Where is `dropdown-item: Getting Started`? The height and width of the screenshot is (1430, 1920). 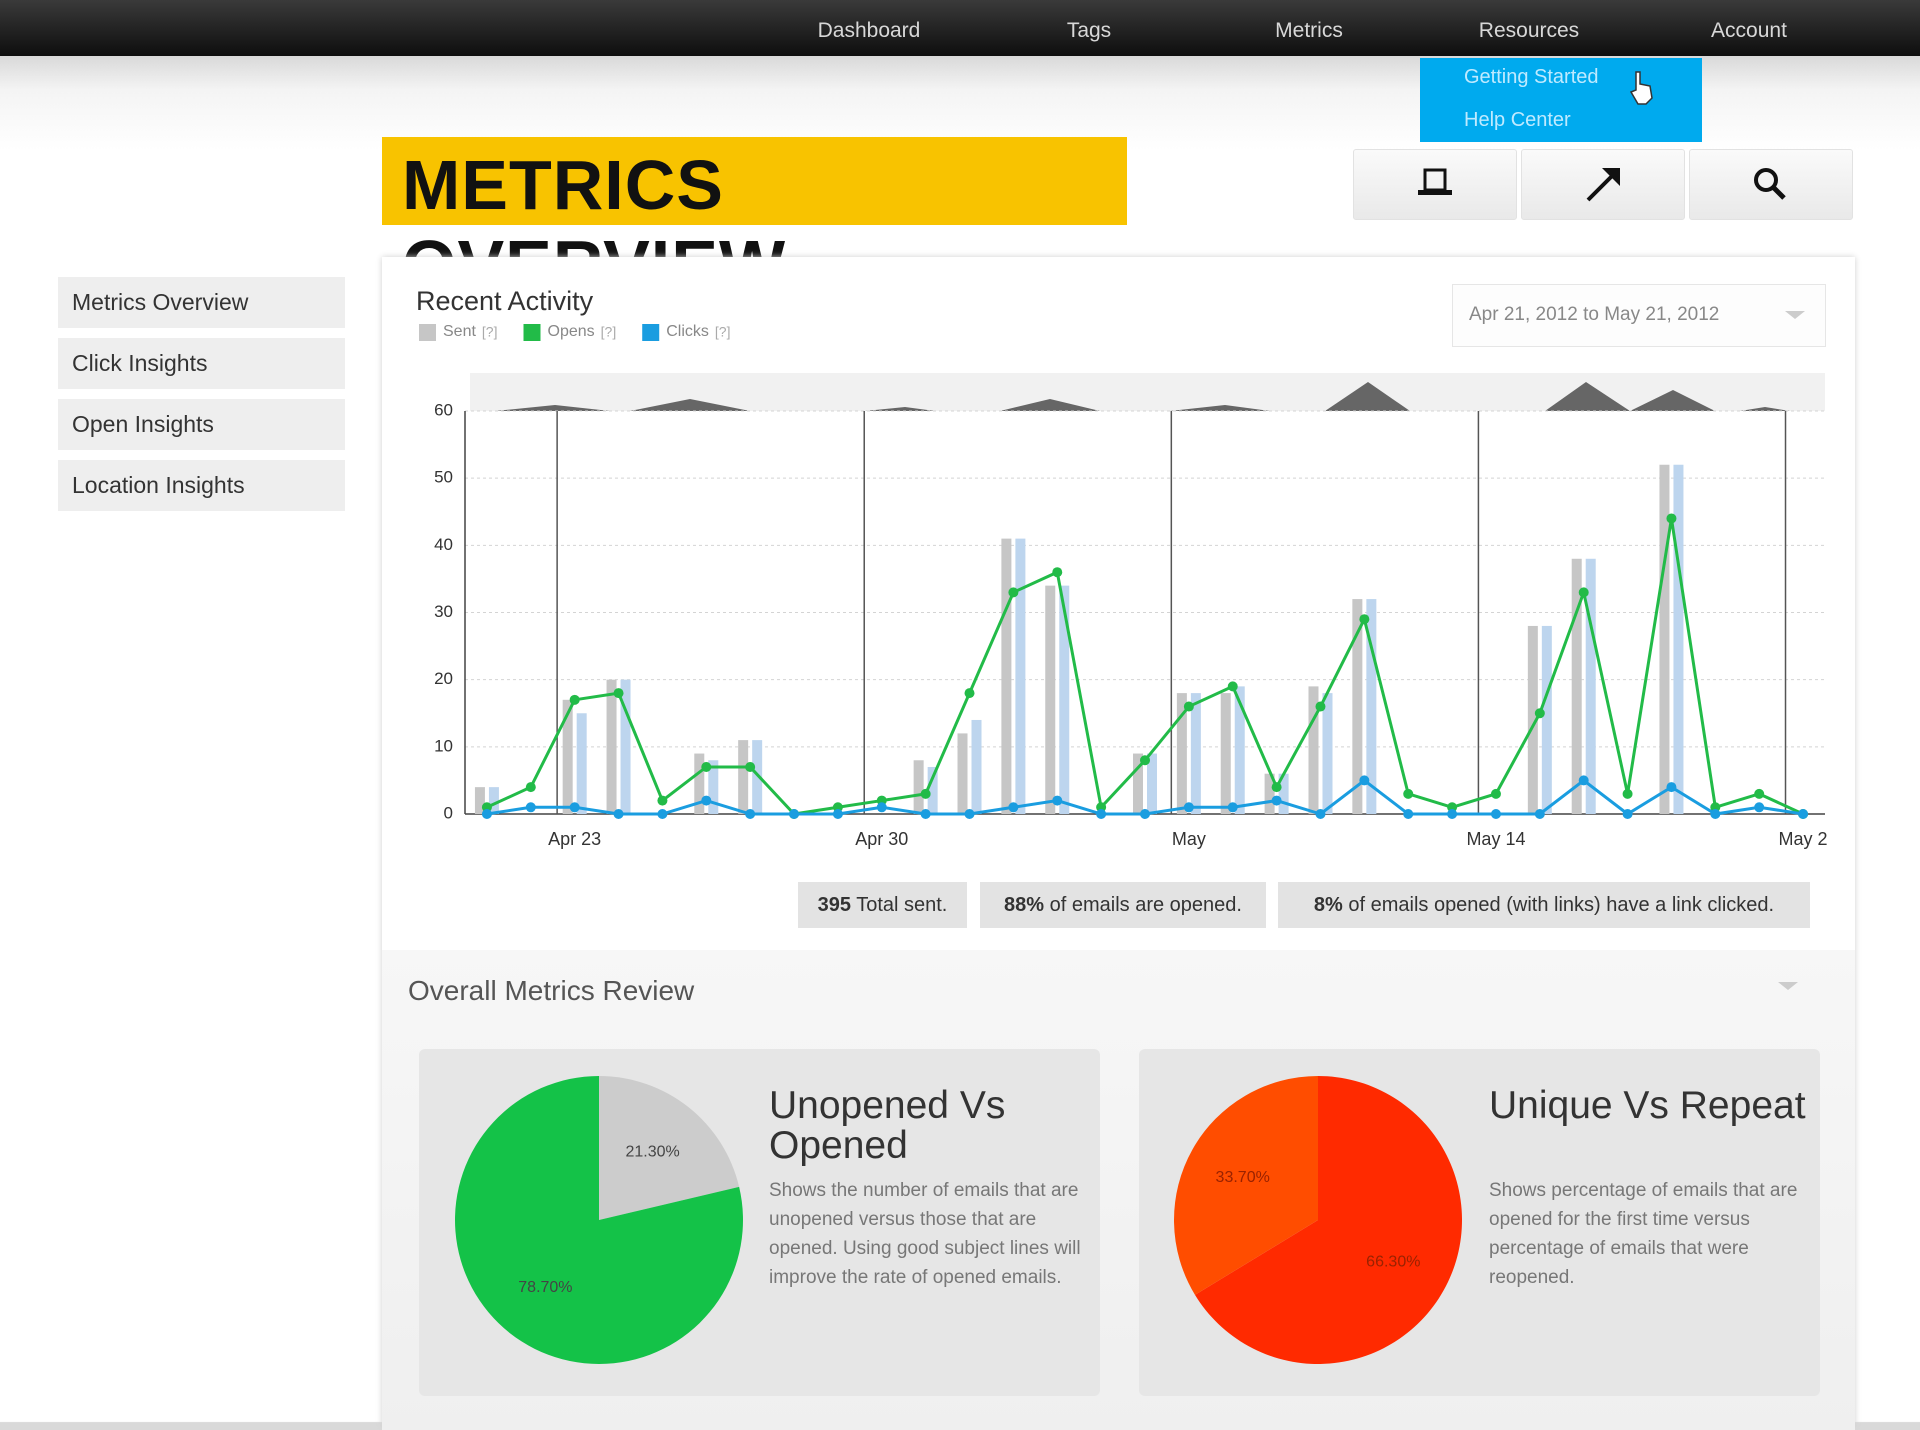 dropdown-item: Getting Started is located at coordinates (1531, 77).